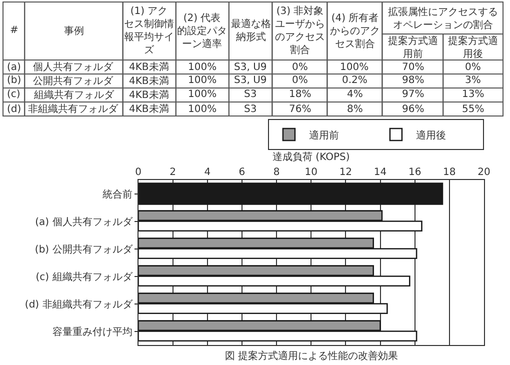 This screenshot has height=365, width=510. What do you see at coordinates (484, 172) in the screenshot?
I see `x-tick-label: 20` at bounding box center [484, 172].